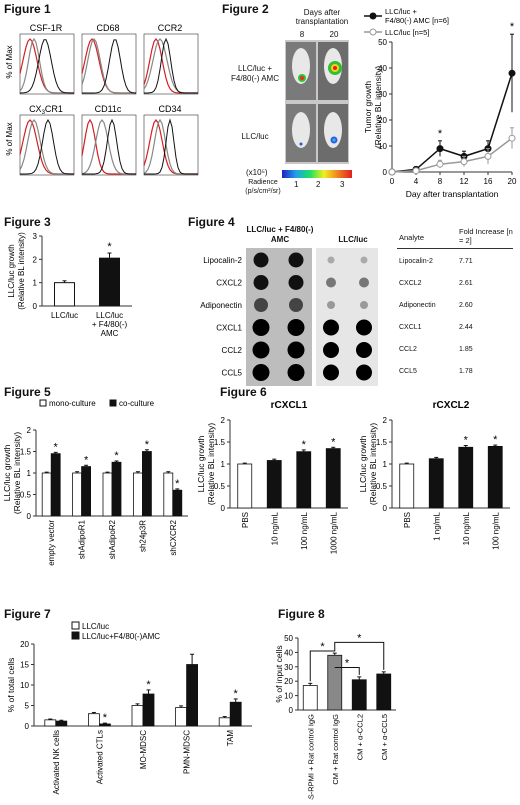 This screenshot has height=805, width=520. What do you see at coordinates (108, 109) in the screenshot?
I see `panel-label-cd11c: CD11c` at bounding box center [108, 109].